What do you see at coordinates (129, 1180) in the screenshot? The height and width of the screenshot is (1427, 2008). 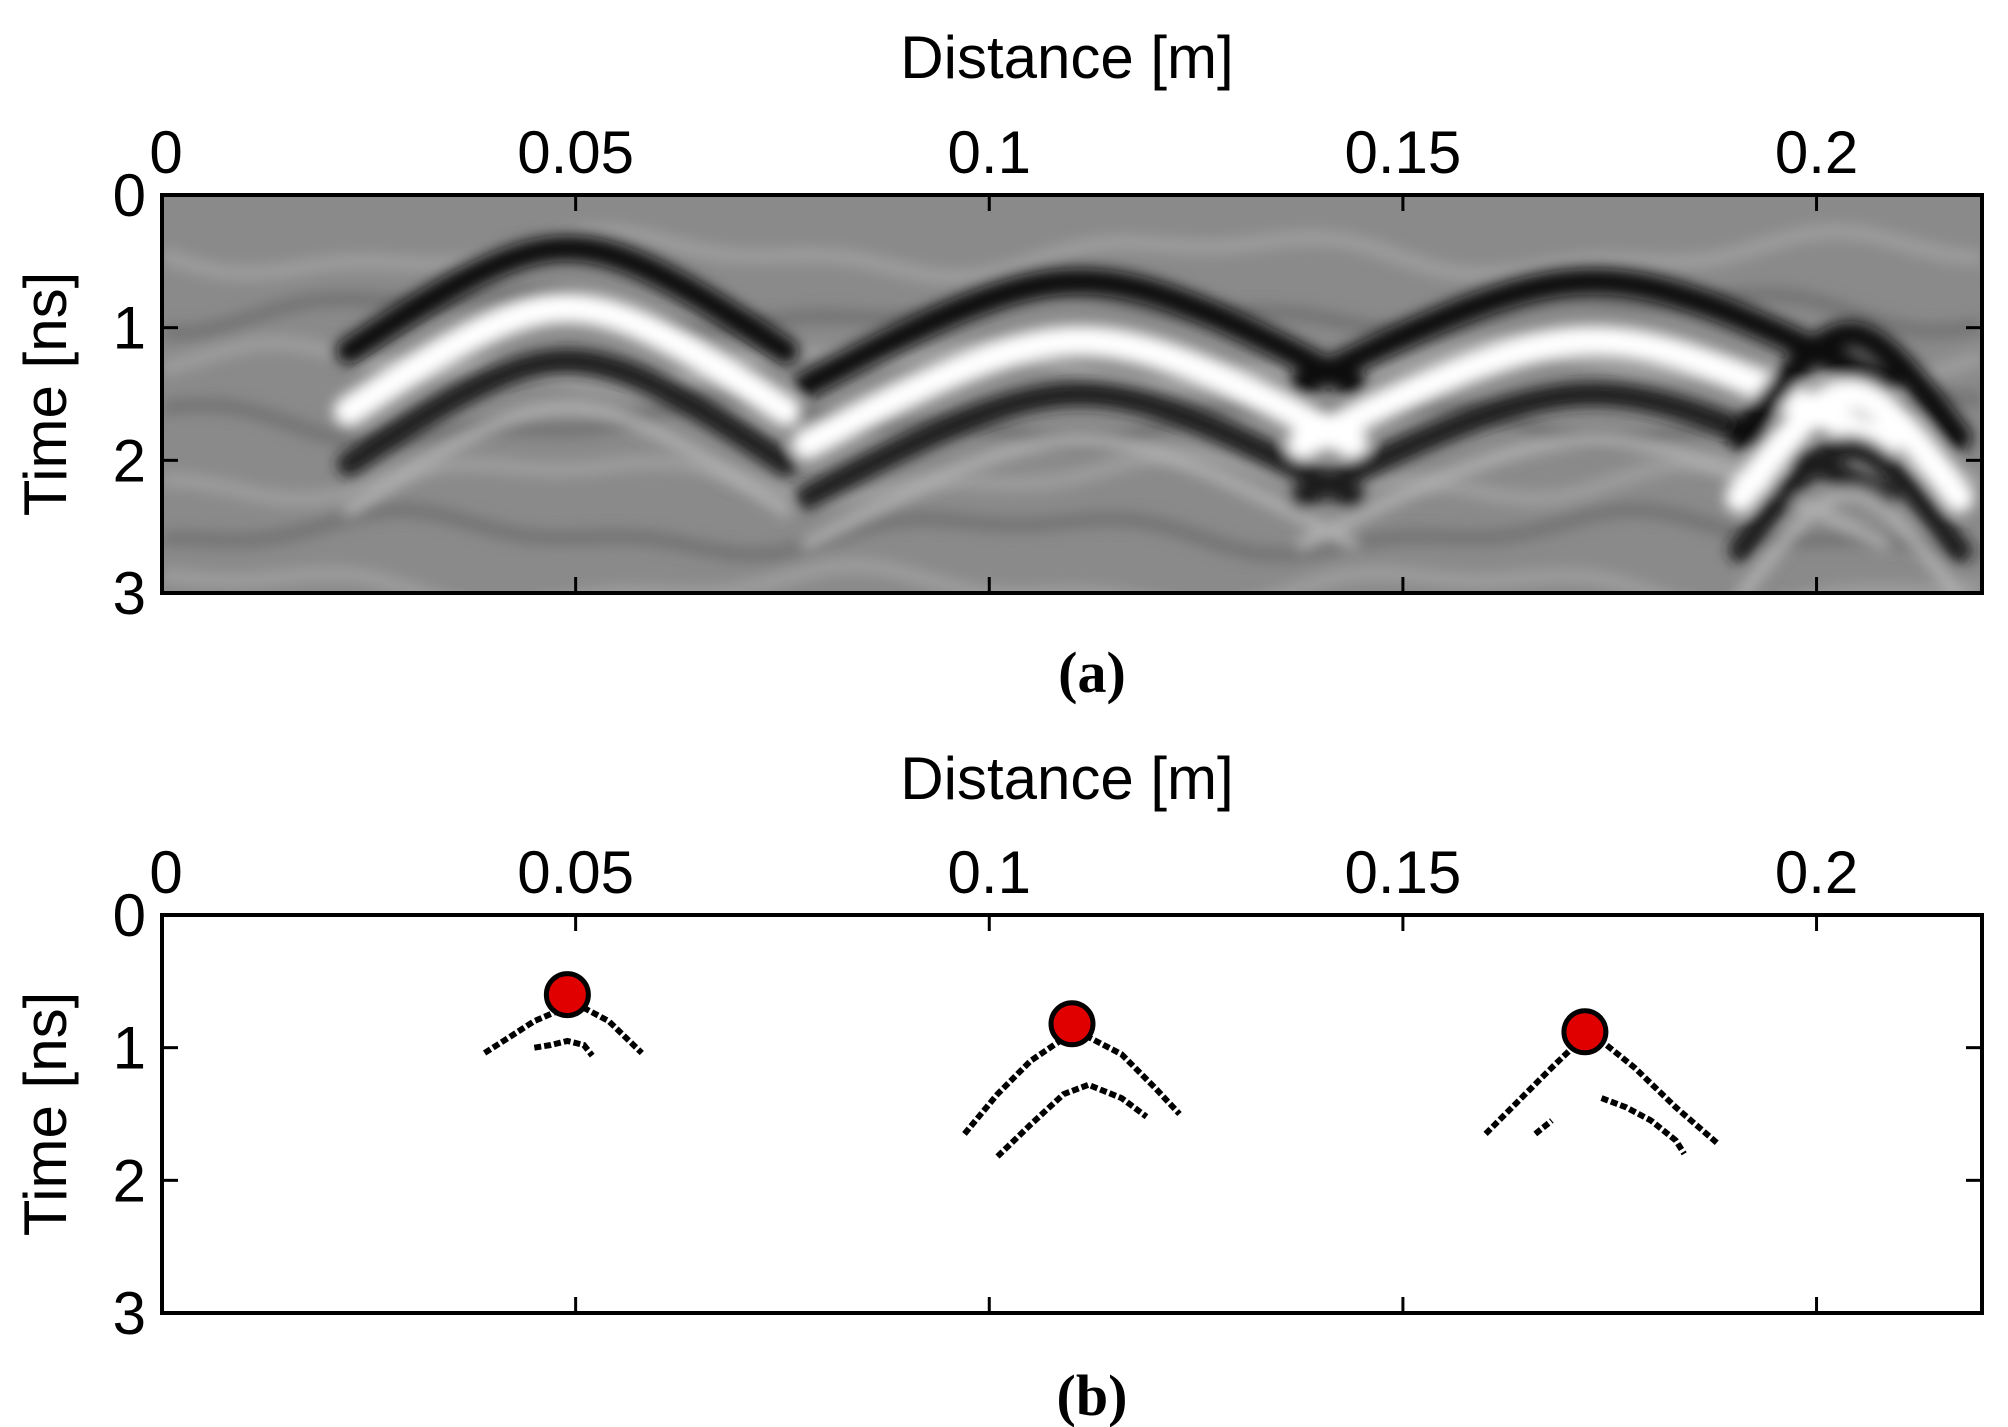 I see `panel-b-y-tick-label: 2` at bounding box center [129, 1180].